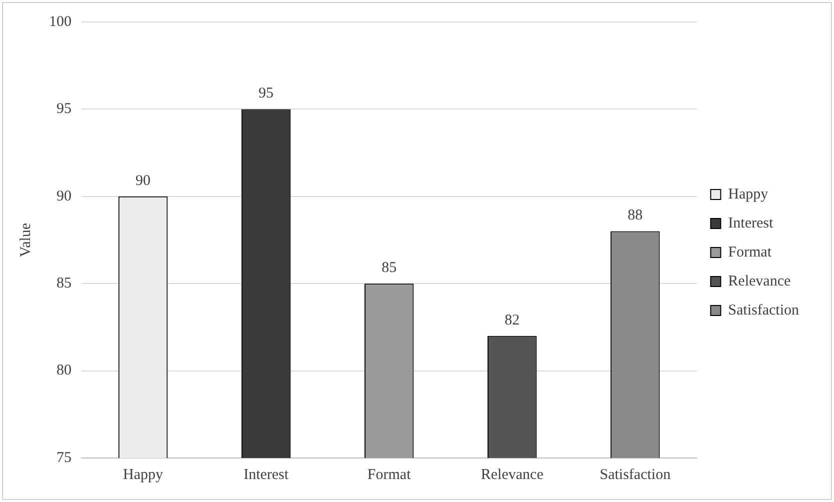 This screenshot has width=834, height=502. I want to click on data-label: 95, so click(266, 94).